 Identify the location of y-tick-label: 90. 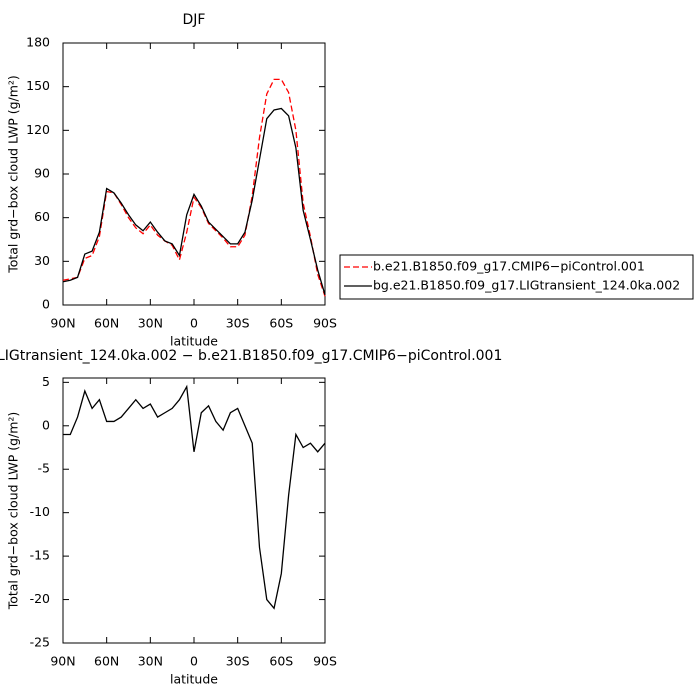
(42, 173).